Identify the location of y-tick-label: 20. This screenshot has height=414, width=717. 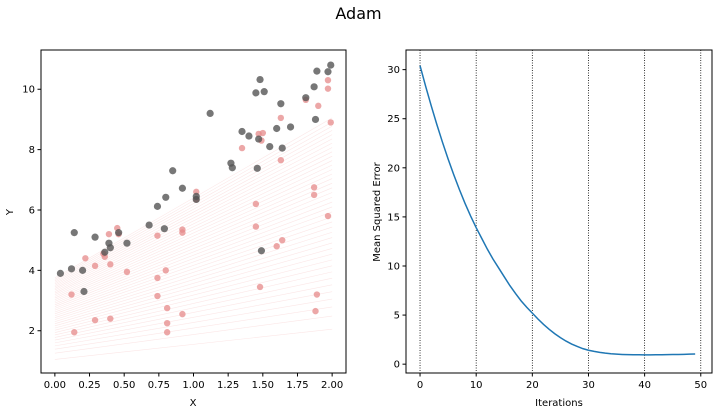
(393, 168).